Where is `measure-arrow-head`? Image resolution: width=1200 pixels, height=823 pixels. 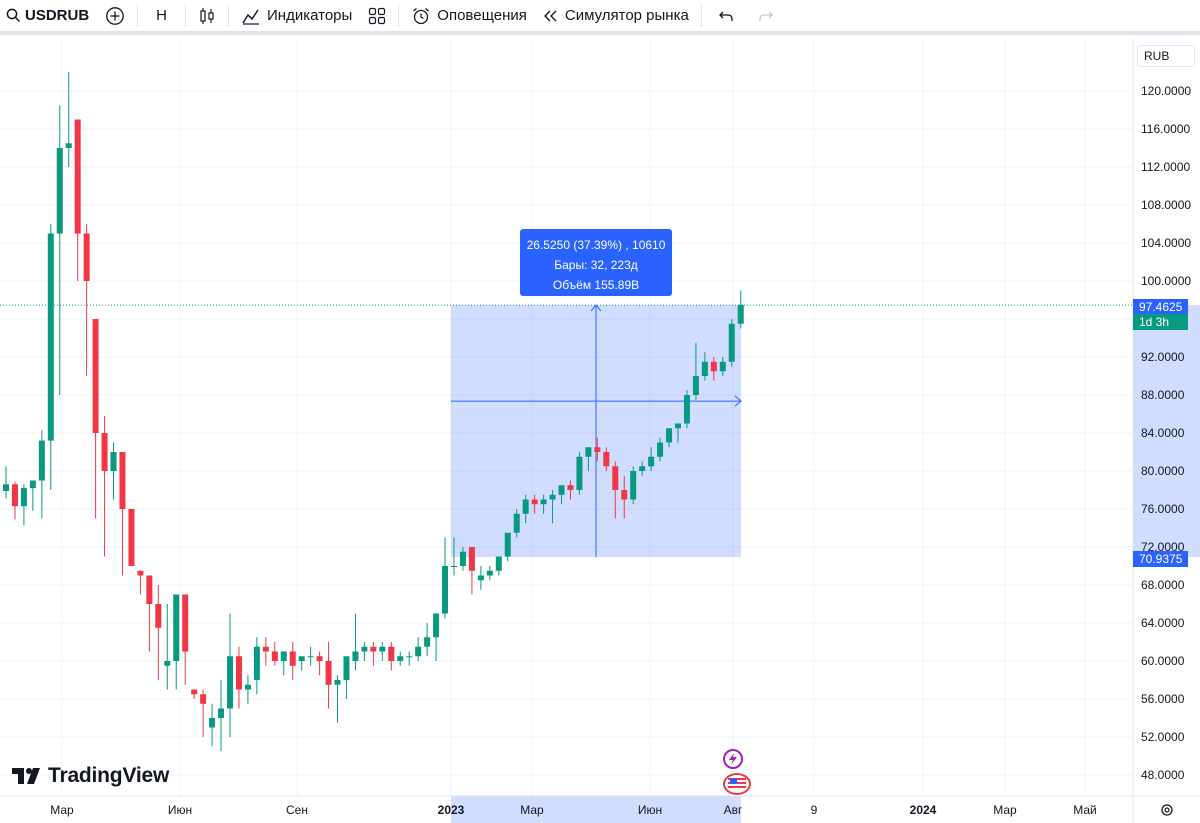
measure-arrow-head is located at coordinates (738, 401).